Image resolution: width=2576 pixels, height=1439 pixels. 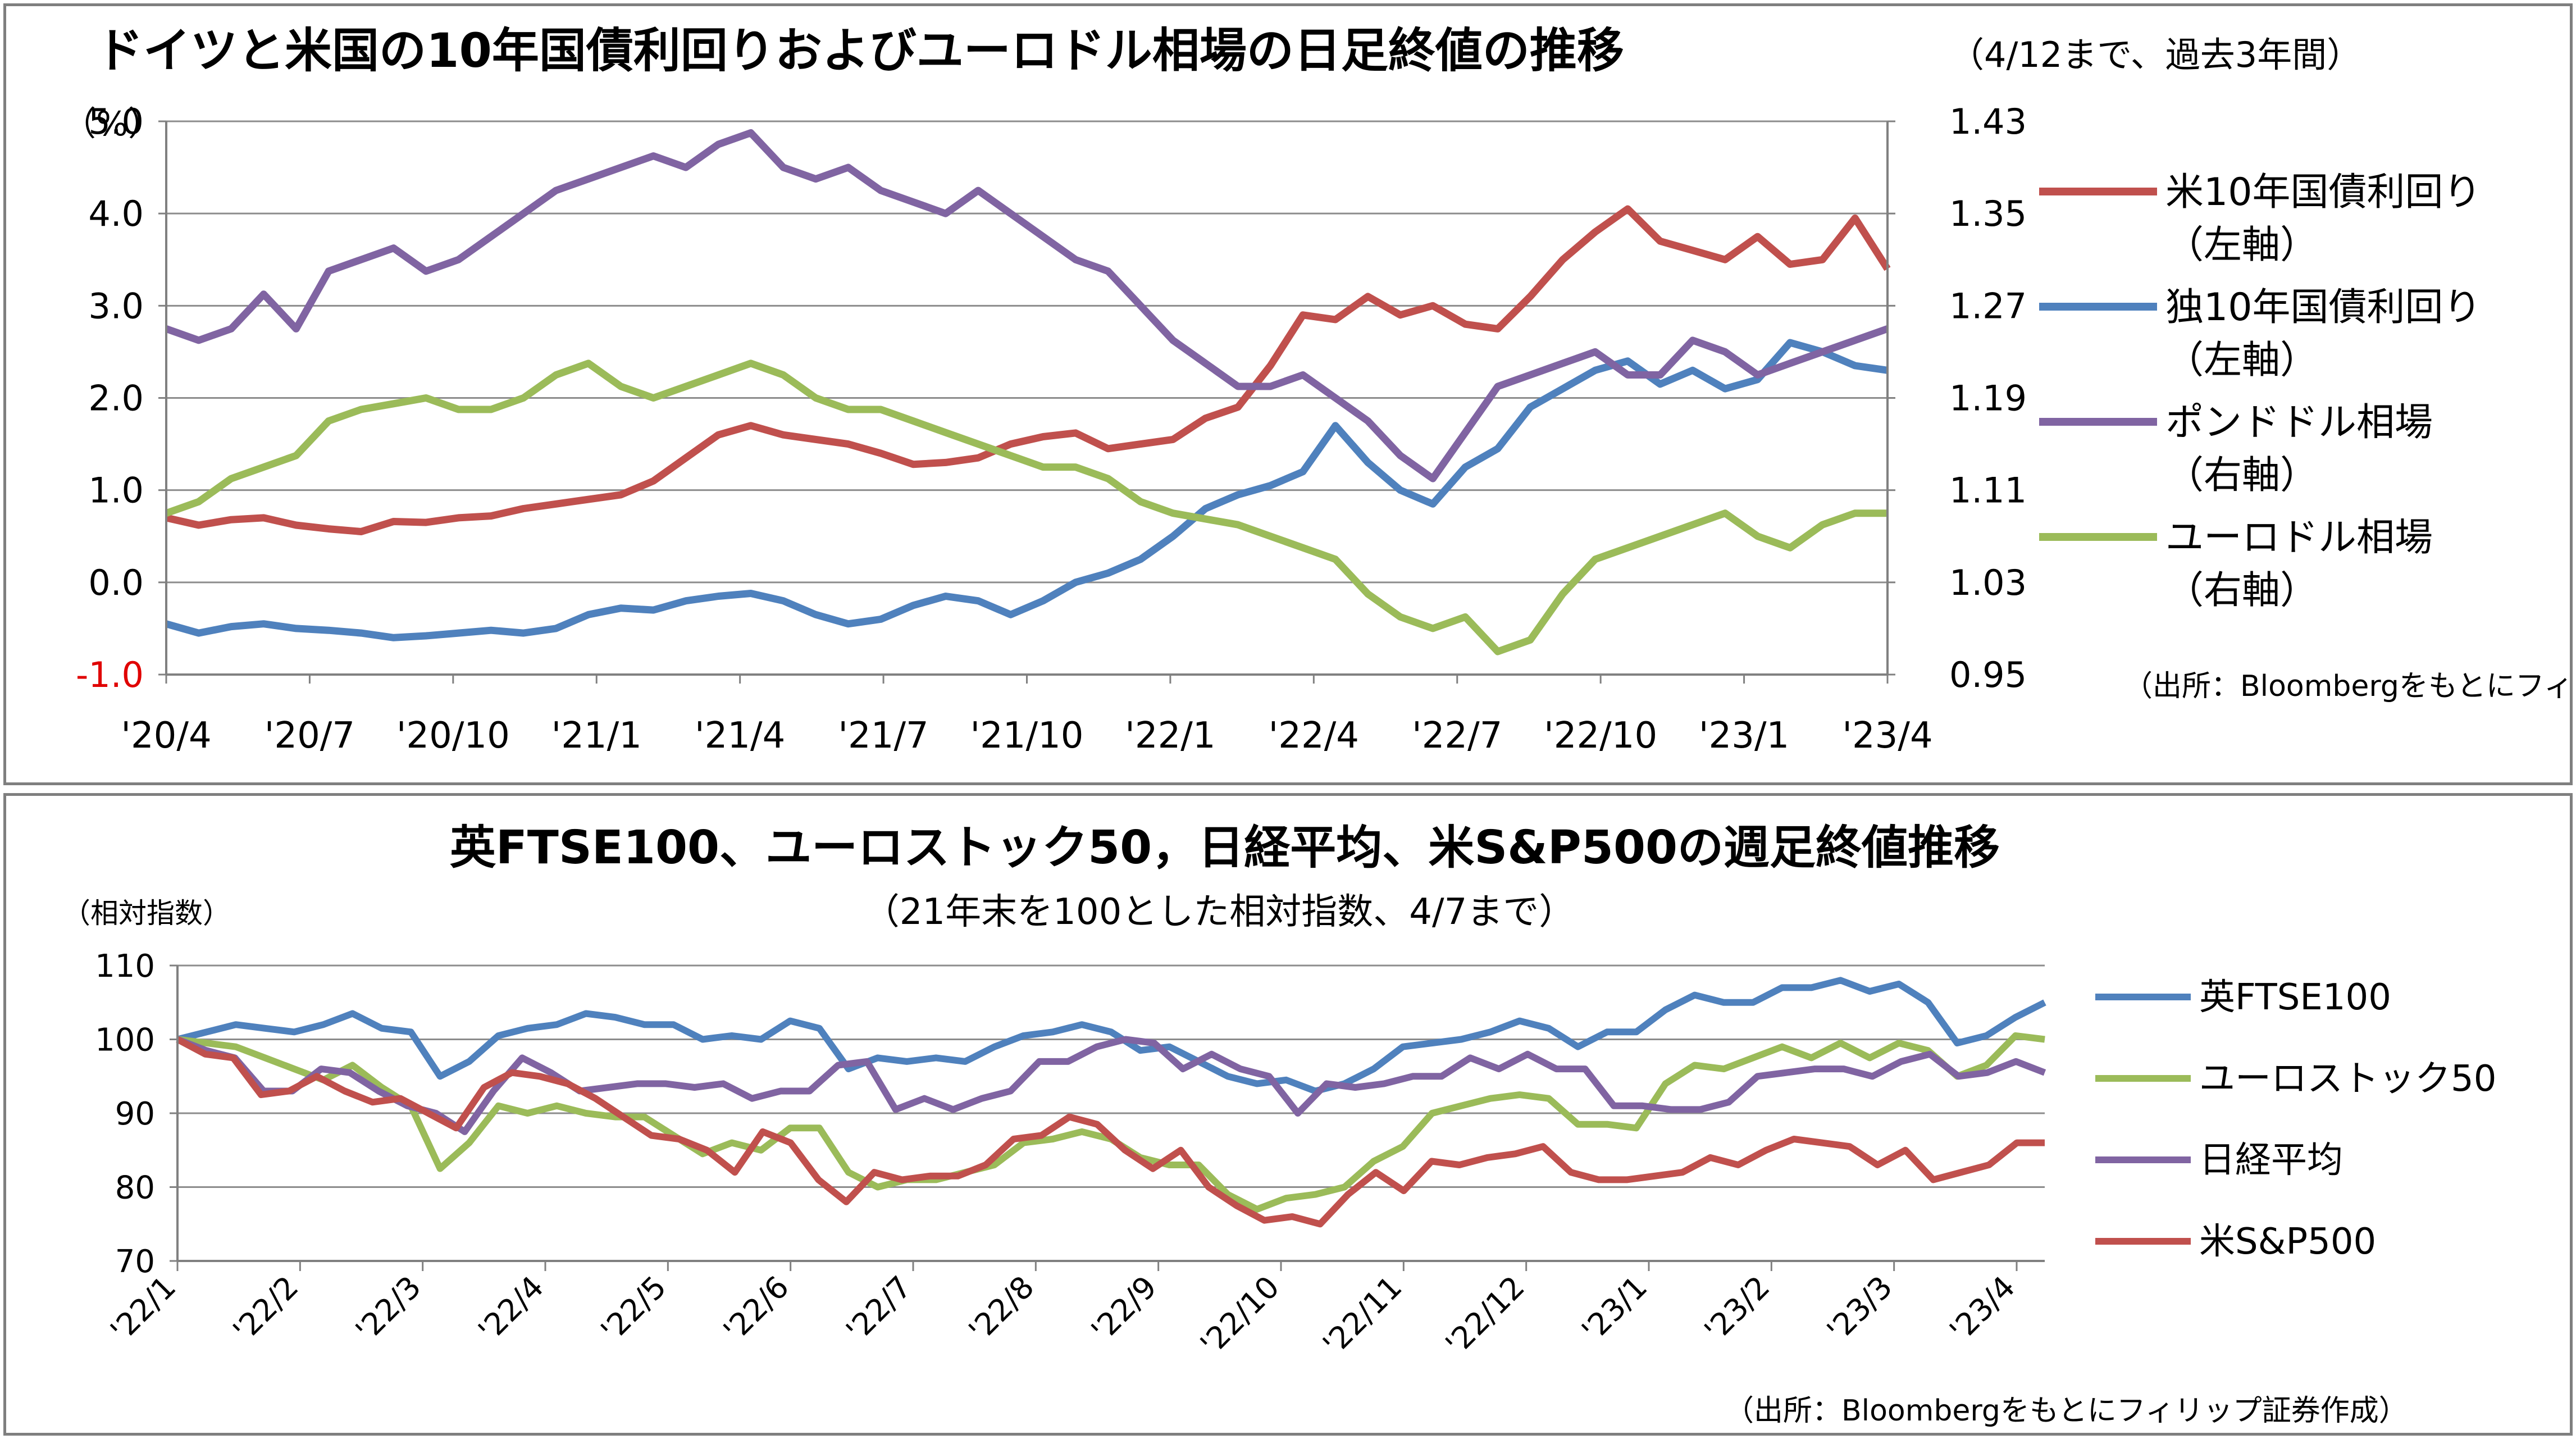 I want to click on x-tick-label: '22/3, so click(x=388, y=1309).